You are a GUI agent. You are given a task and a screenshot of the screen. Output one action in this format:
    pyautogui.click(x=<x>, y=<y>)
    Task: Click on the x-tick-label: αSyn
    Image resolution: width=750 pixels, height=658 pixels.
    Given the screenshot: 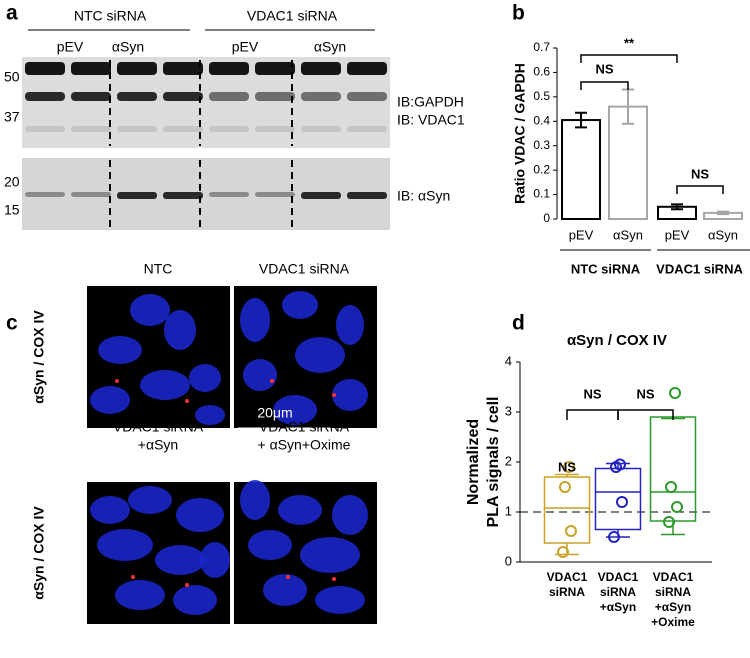 What is the action you would take?
    pyautogui.click(x=723, y=234)
    